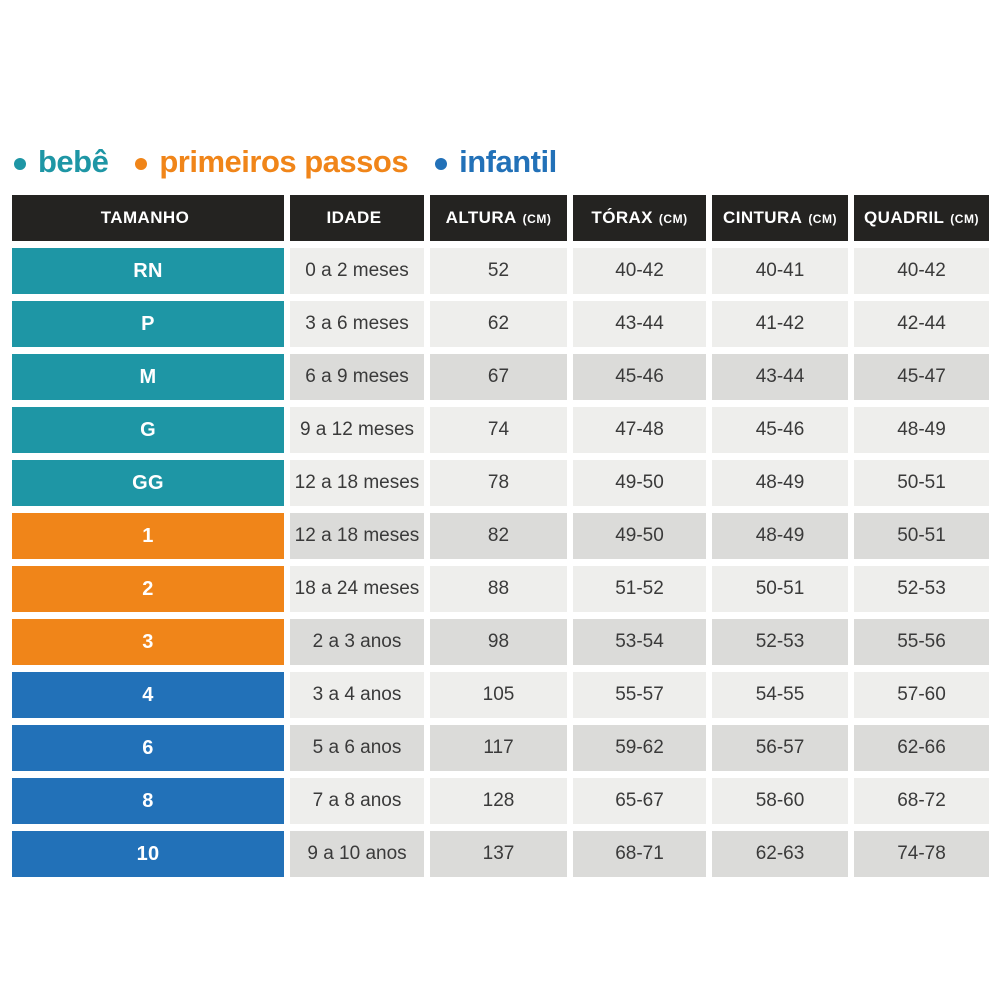 The image size is (1000, 1000). Describe the element at coordinates (148, 695) in the screenshot. I see `size-cell: 4` at that location.